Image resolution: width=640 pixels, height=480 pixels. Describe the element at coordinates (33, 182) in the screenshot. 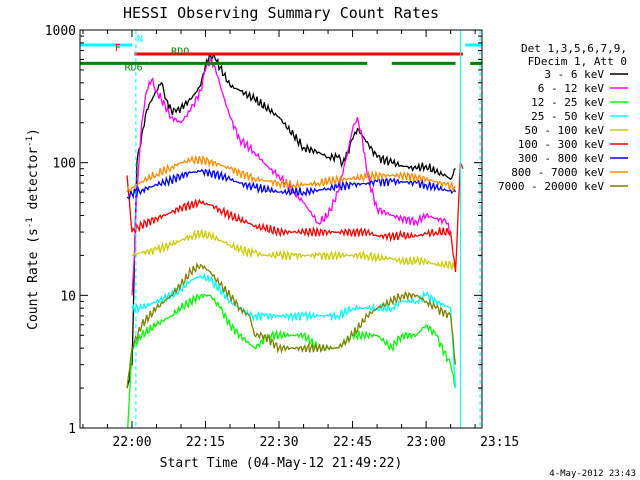

I see `y-axis-label-mid: detector` at that location.